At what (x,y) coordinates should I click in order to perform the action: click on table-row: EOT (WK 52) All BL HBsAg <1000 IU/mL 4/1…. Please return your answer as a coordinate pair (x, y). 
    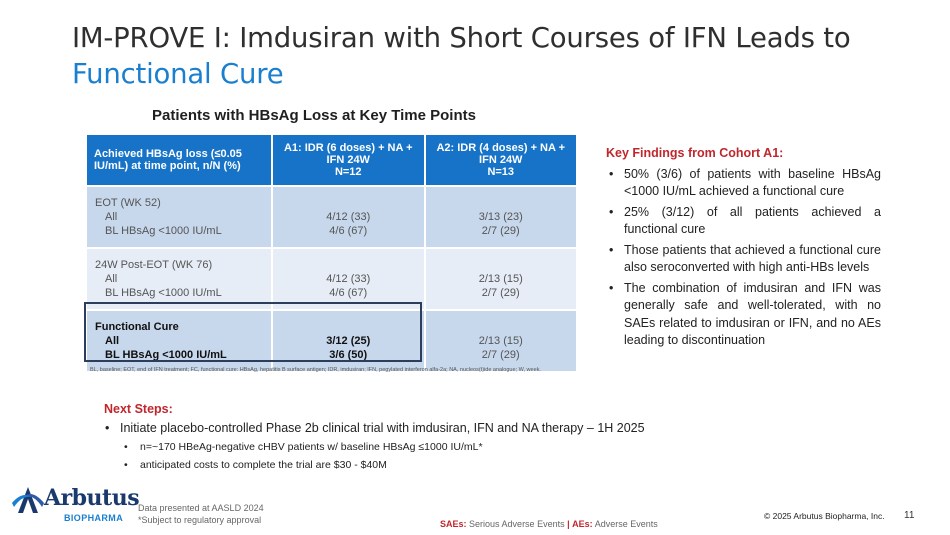
    Looking at the image, I should click on (331, 217).